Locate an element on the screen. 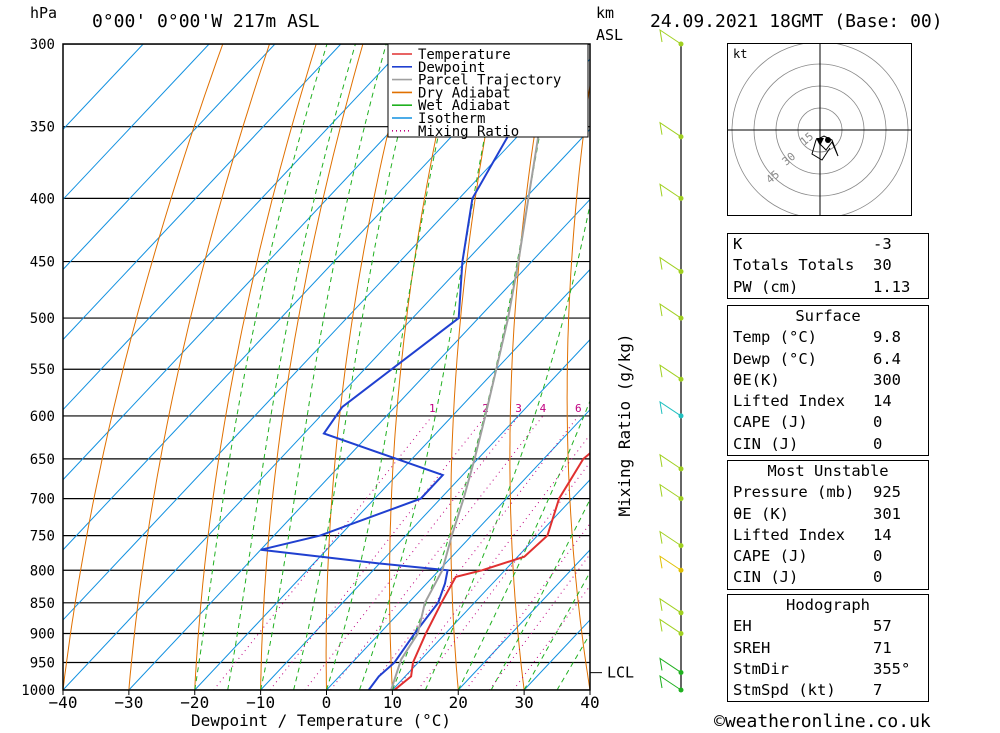  table-key: CAPE (J) is located at coordinates (770, 422).